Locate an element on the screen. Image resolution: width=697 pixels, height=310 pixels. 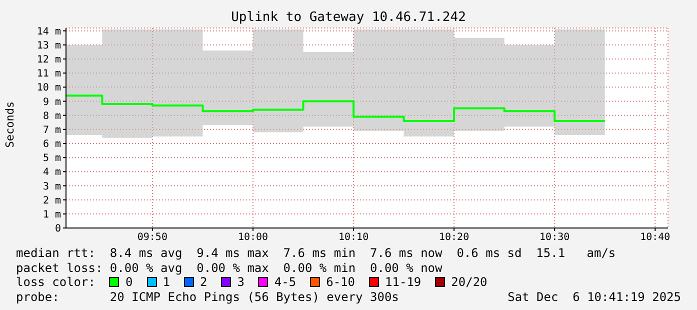
text: 2 is located at coordinates (204, 282).